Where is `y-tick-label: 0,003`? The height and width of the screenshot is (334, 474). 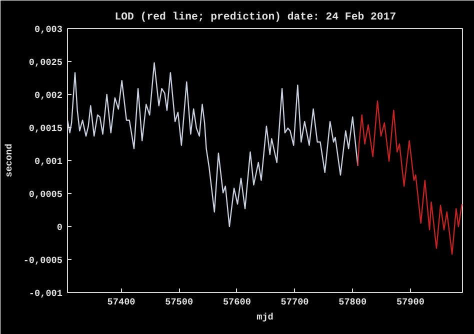
y-tick-label: 0,003 is located at coordinates (48, 29).